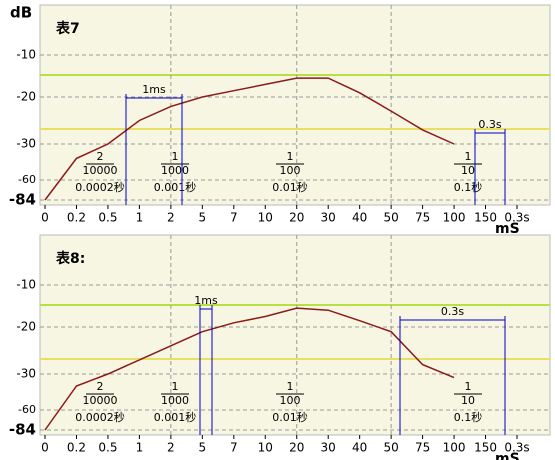 The image size is (555, 460). I want to click on panel-title: 表7, so click(67, 28).